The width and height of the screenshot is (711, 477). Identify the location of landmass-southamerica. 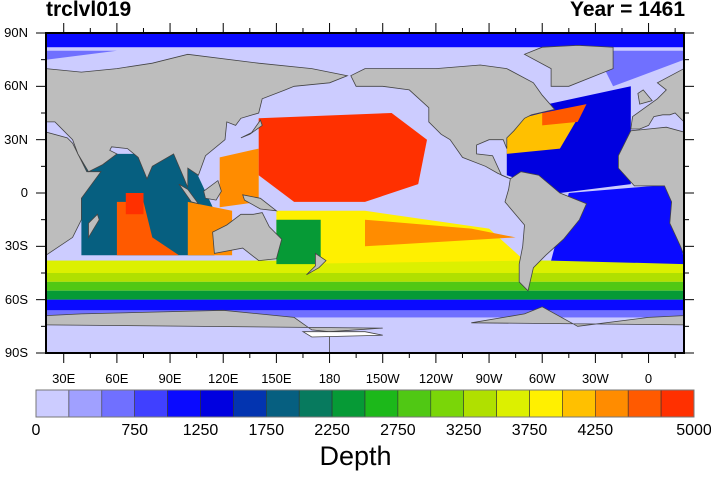
(546, 231).